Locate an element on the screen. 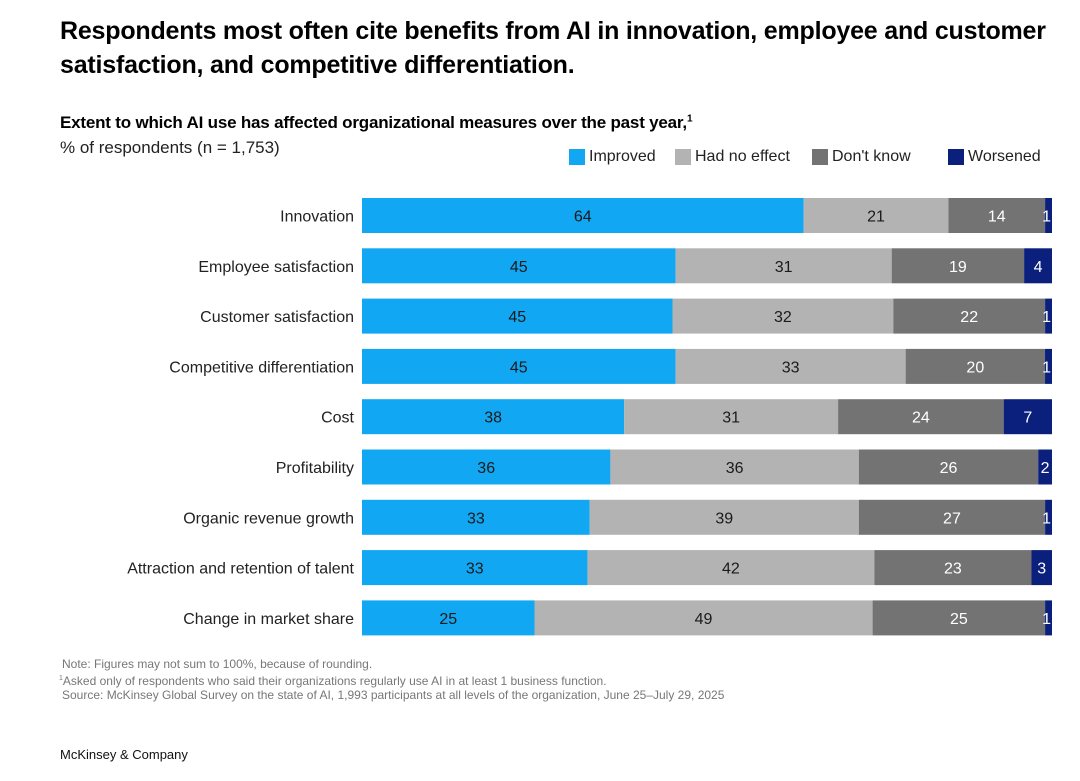 This screenshot has height=781, width=1080. bar-row-organic-revenue-growth: Organic revenue growth 33 39 27 1 is located at coordinates (617, 517).